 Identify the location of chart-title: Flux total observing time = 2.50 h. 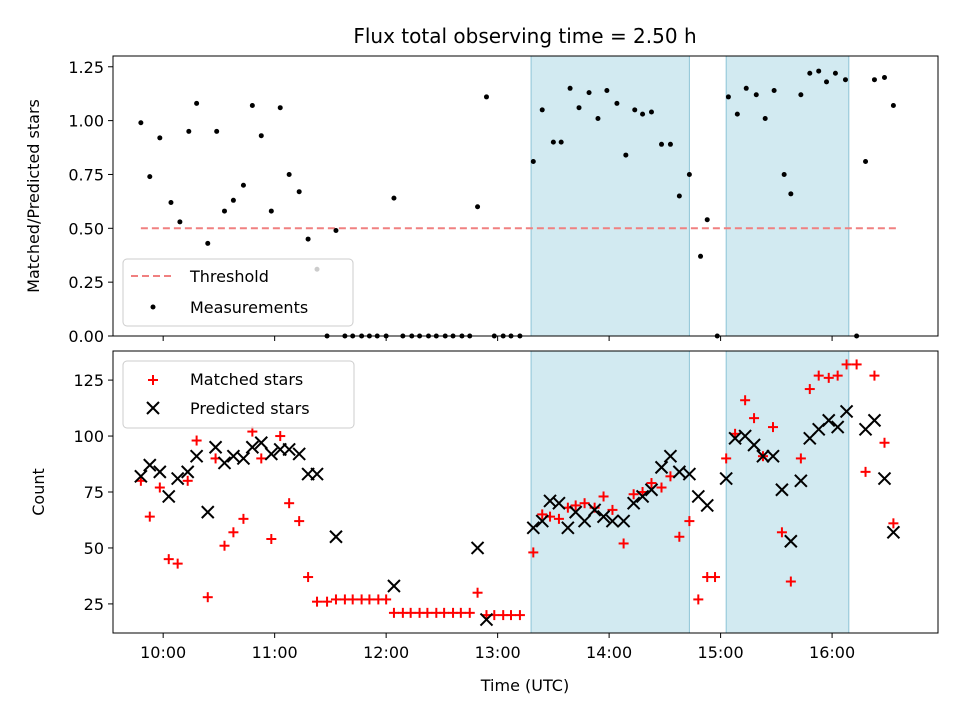
(524, 36).